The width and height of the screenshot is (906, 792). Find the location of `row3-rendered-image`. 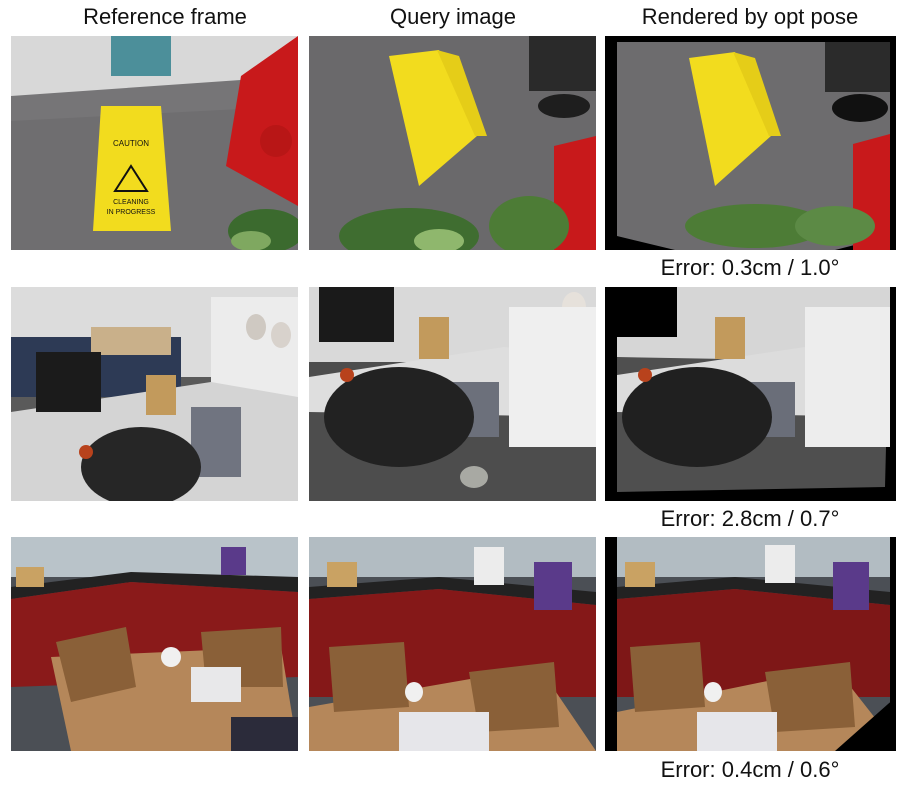

row3-rendered-image is located at coordinates (750, 644).